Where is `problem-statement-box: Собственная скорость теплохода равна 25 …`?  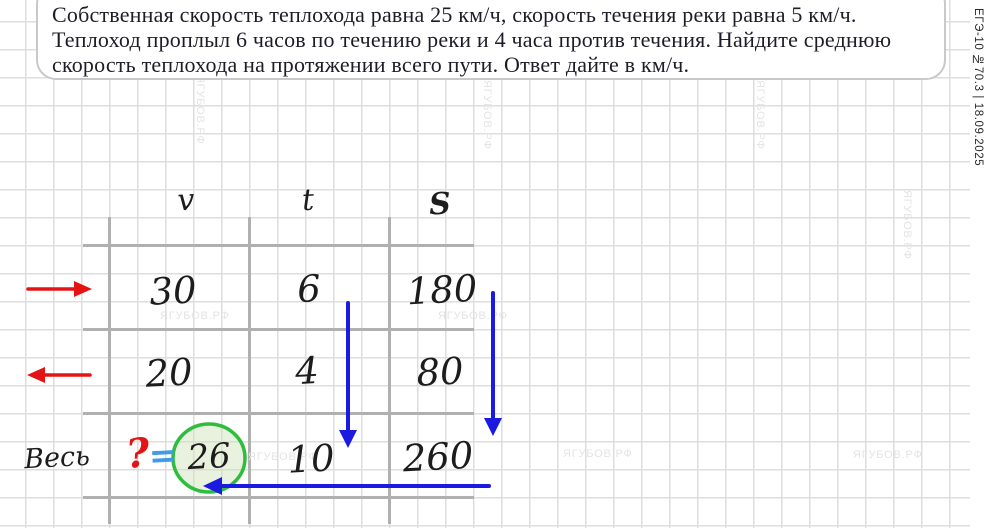 problem-statement-box: Собственная скорость теплохода равна 25 … is located at coordinates (491, 40).